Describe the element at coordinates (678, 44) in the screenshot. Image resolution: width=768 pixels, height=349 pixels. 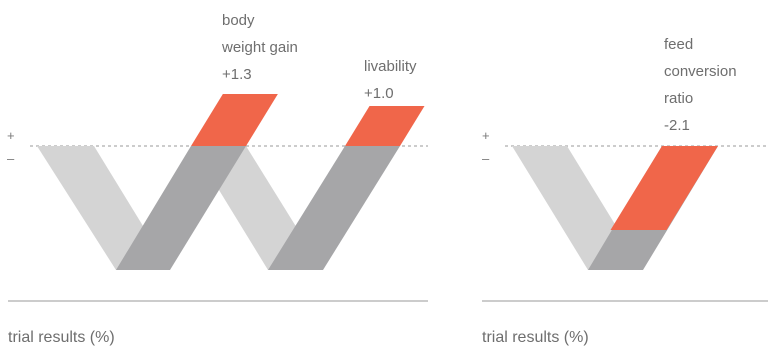
I see `label-line: feed` at that location.